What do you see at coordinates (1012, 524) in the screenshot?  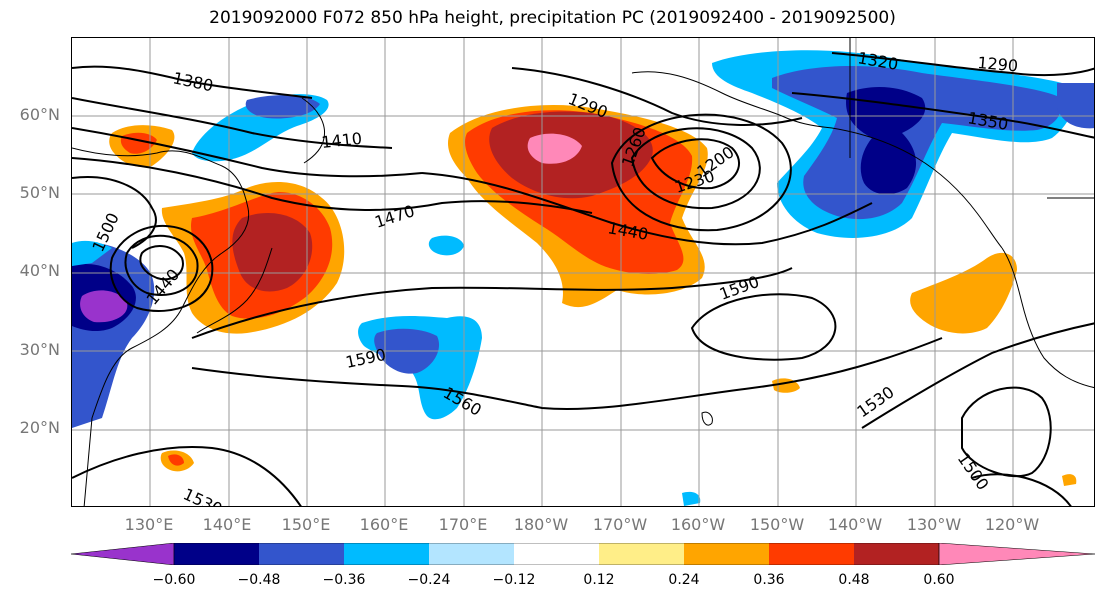 I see `lon-label-120w: 120°W` at bounding box center [1012, 524].